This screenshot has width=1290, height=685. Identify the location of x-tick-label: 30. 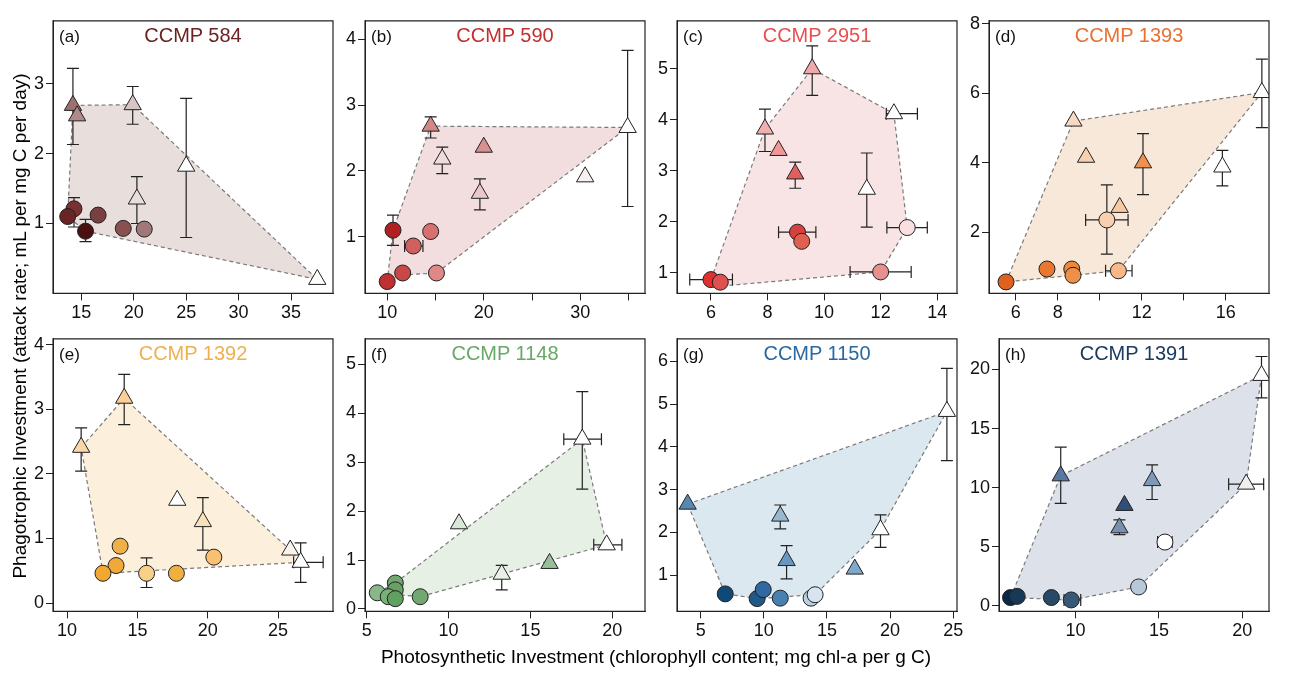
(580, 312).